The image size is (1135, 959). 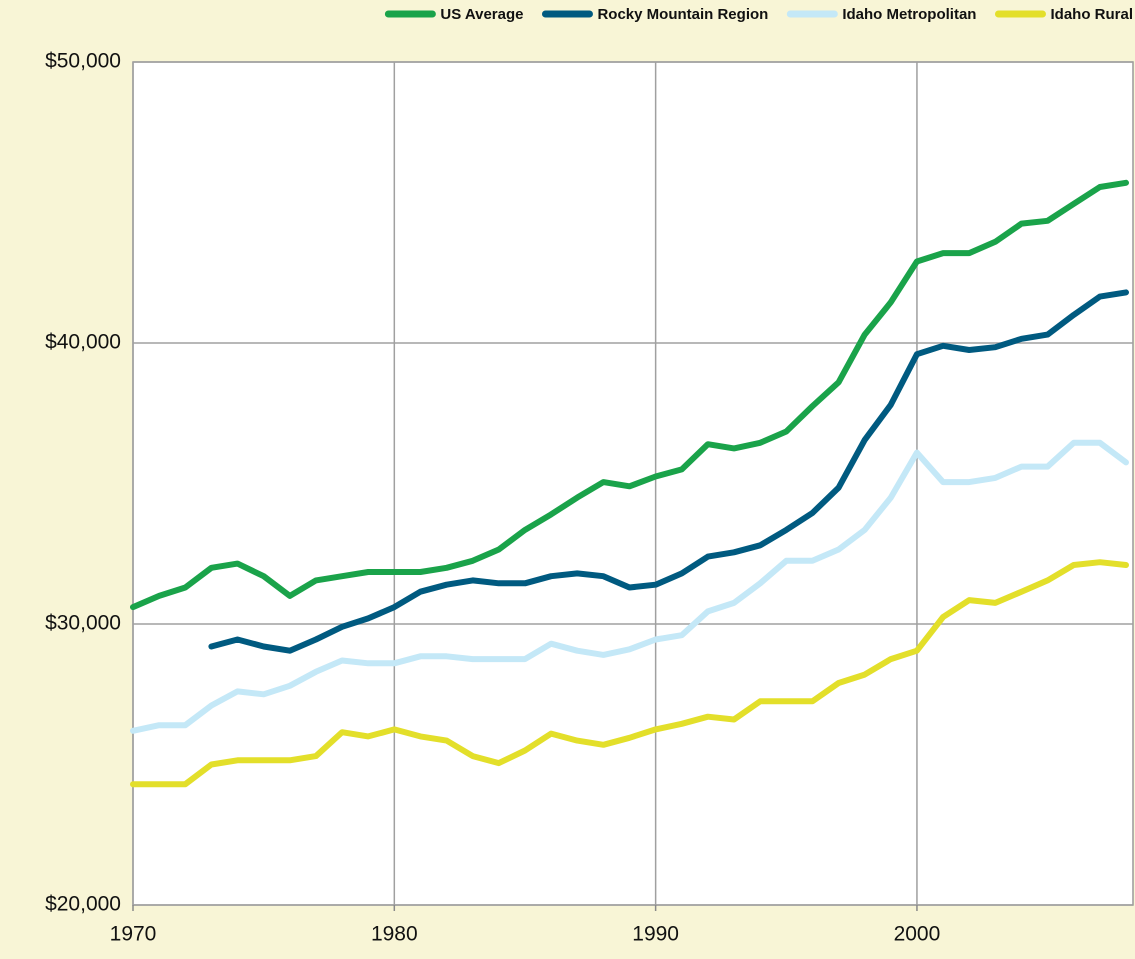 What do you see at coordinates (83, 904) in the screenshot?
I see `y-tick-label: $20,000` at bounding box center [83, 904].